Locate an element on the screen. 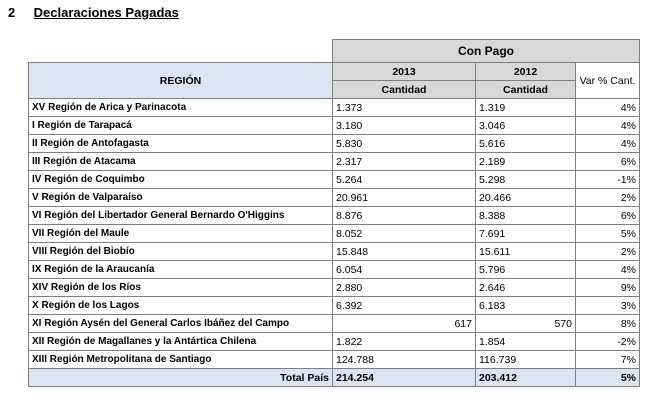  section-title: Declaraciones Pagadas is located at coordinates (106, 12).